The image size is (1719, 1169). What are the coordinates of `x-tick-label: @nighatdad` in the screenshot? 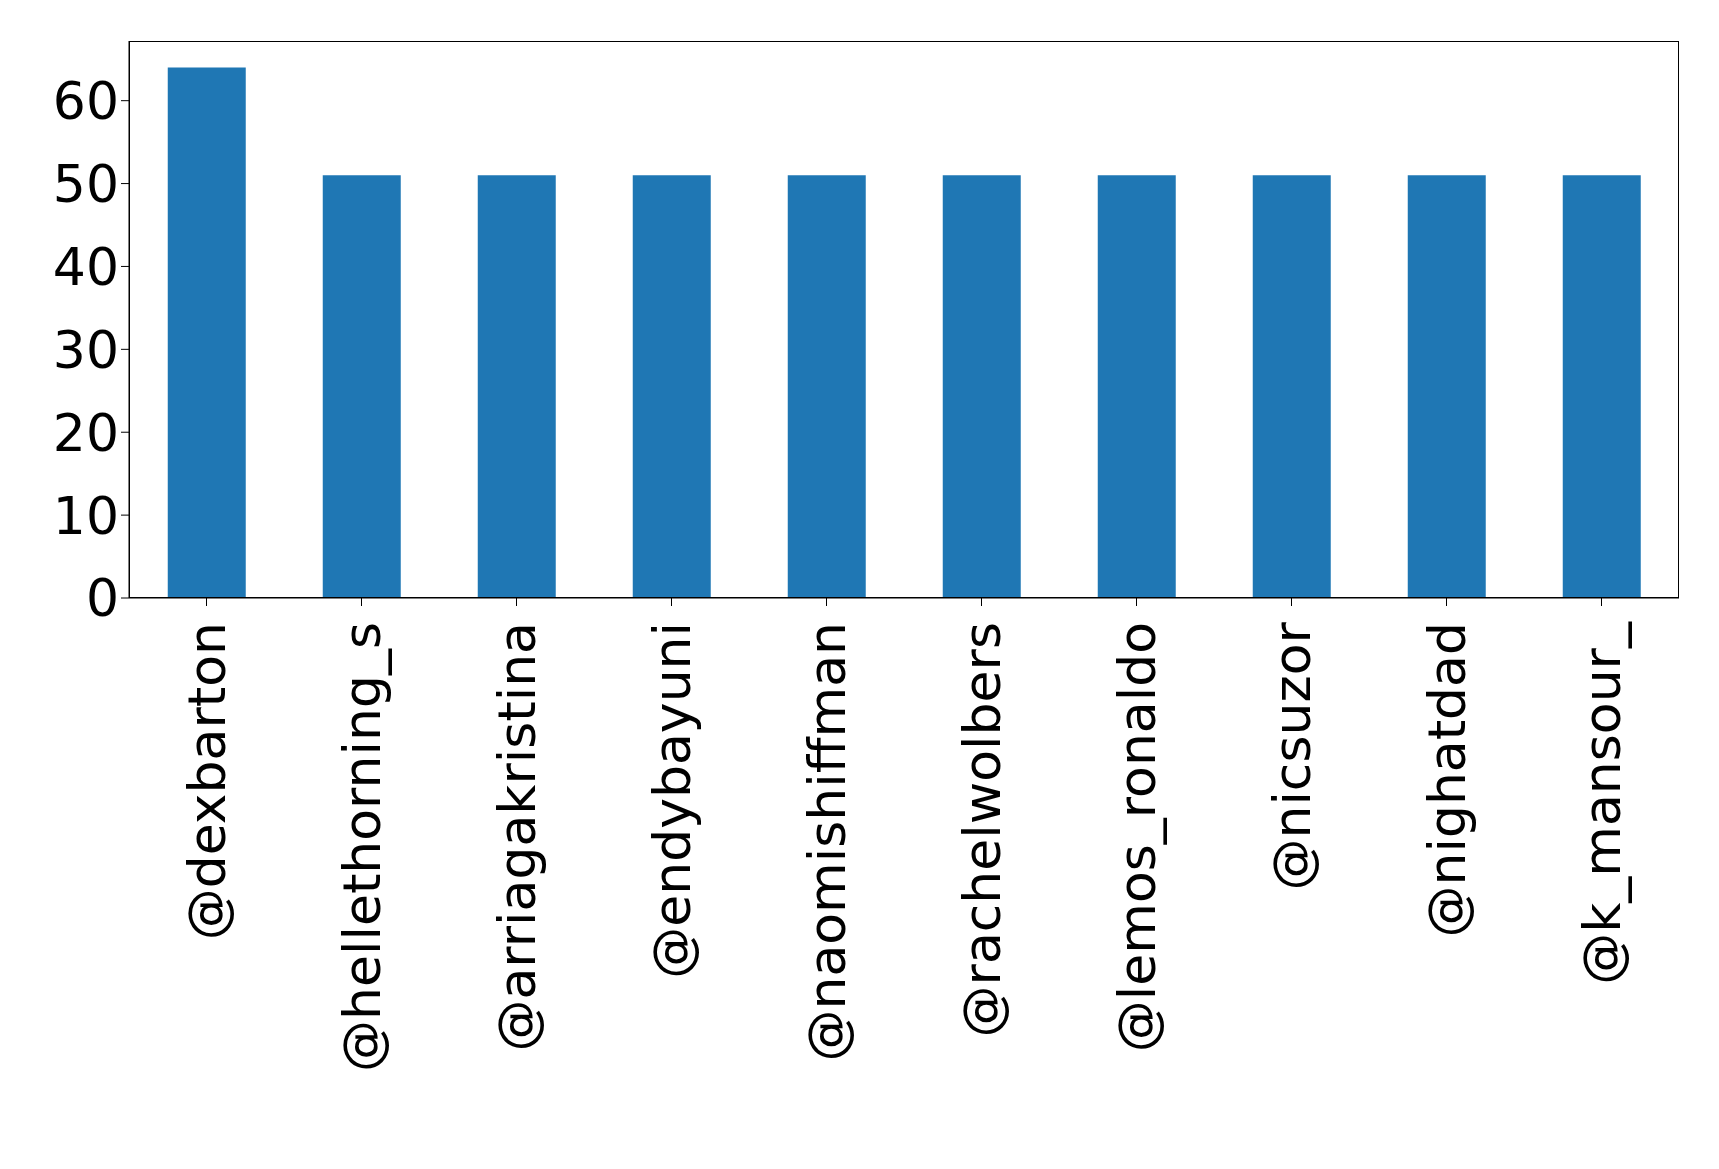 It's located at (1446, 780).